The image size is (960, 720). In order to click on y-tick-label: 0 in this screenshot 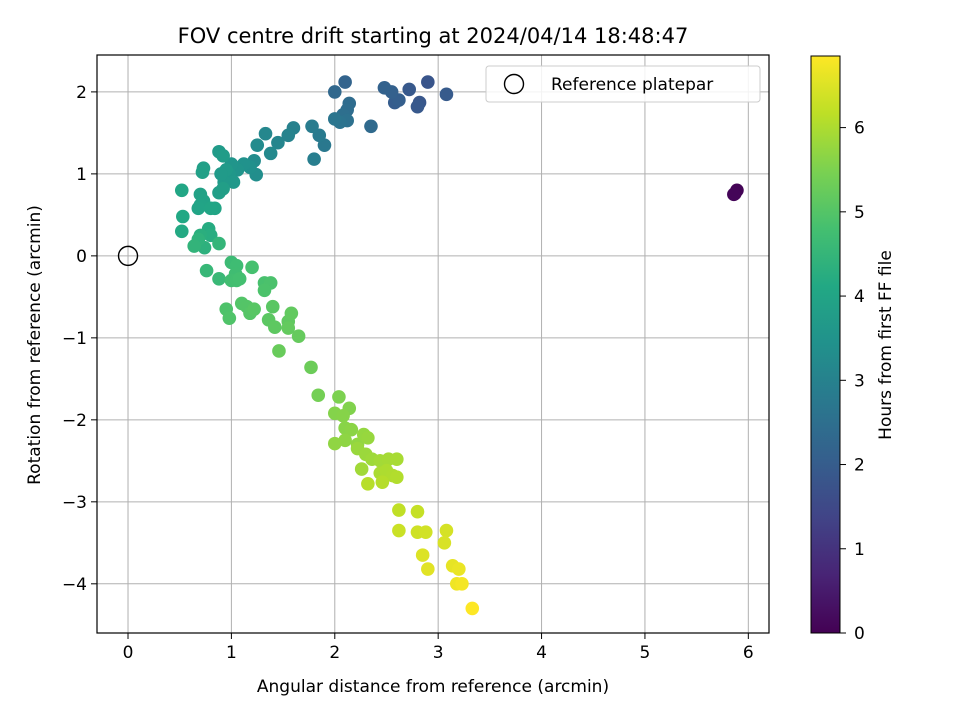, I will do `click(81, 257)`.